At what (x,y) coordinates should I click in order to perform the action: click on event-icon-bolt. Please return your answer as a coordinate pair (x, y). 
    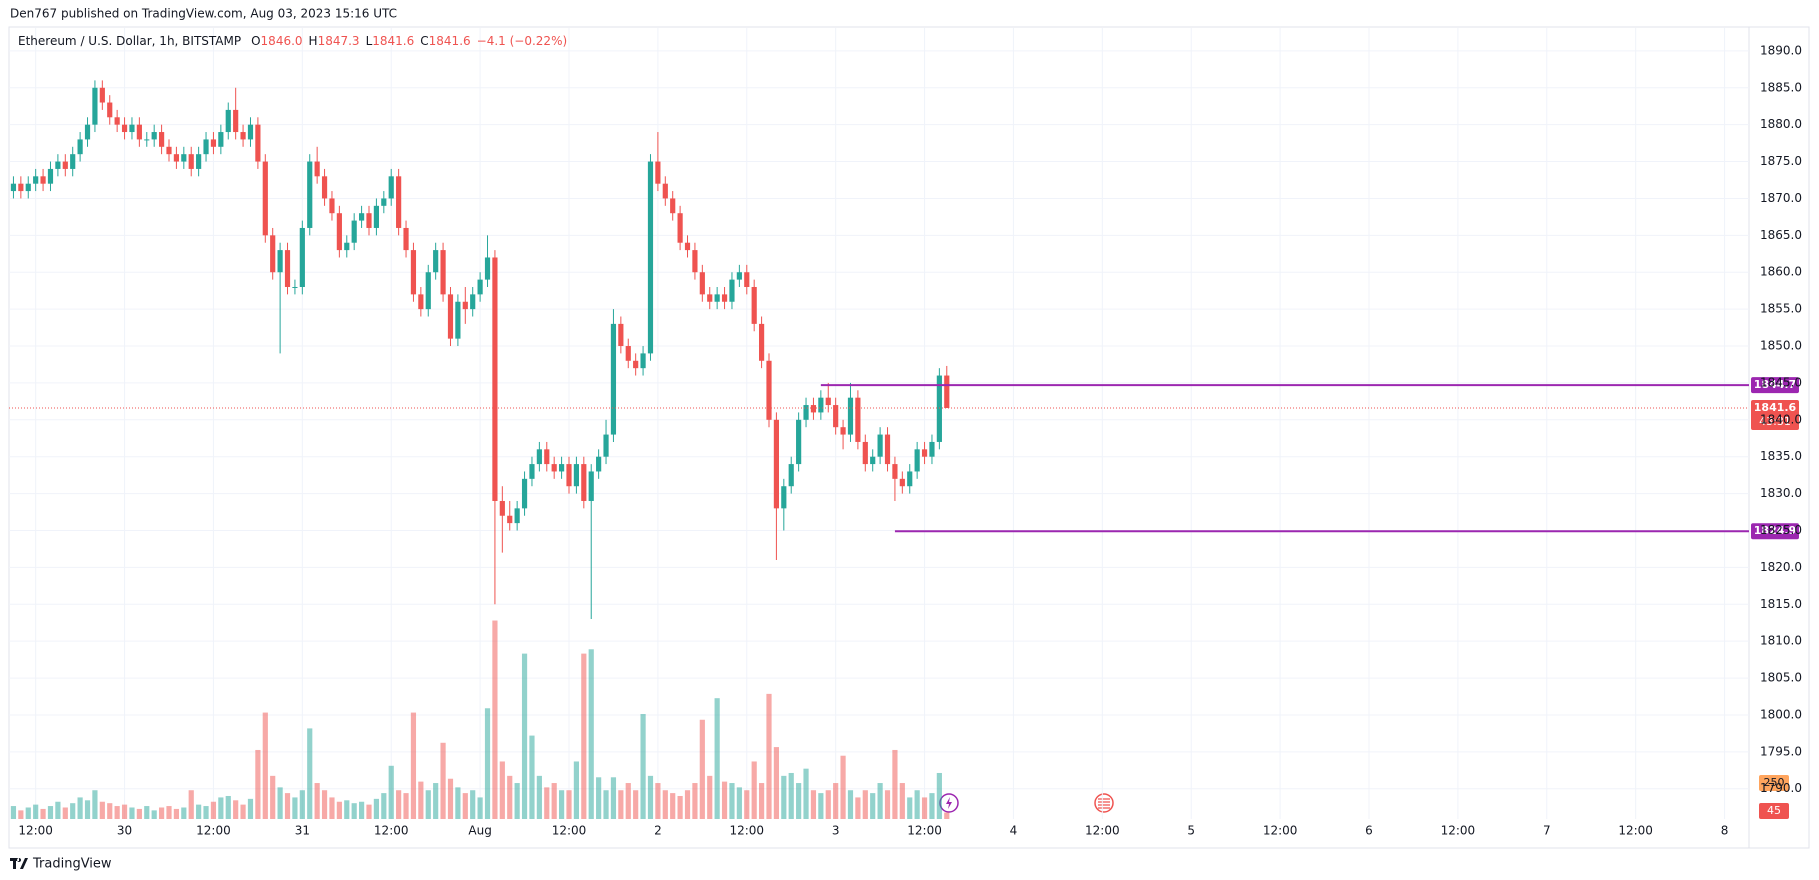
    Looking at the image, I should click on (949, 803).